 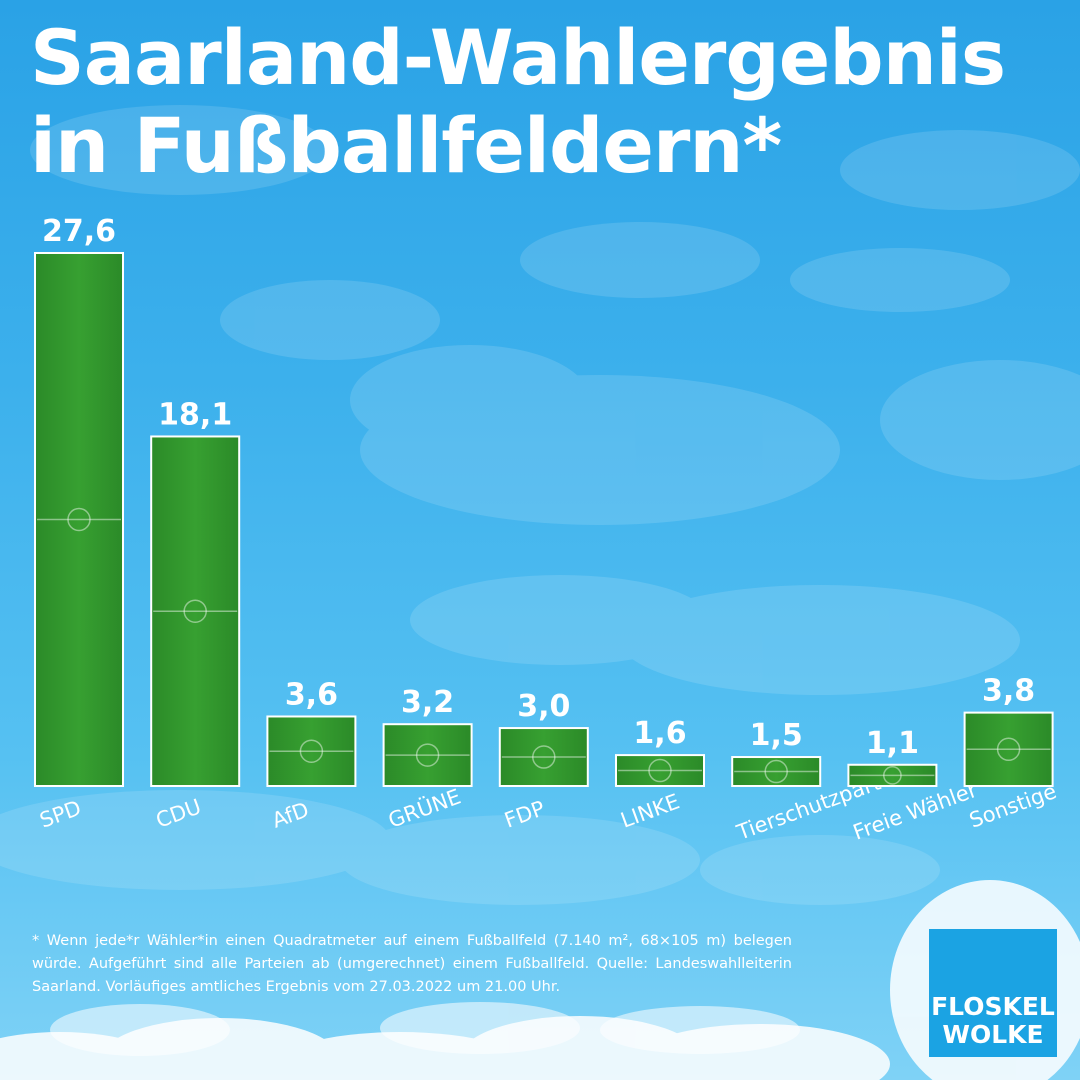 What do you see at coordinates (61, 814) in the screenshot?
I see `category-label-spd: SPD` at bounding box center [61, 814].